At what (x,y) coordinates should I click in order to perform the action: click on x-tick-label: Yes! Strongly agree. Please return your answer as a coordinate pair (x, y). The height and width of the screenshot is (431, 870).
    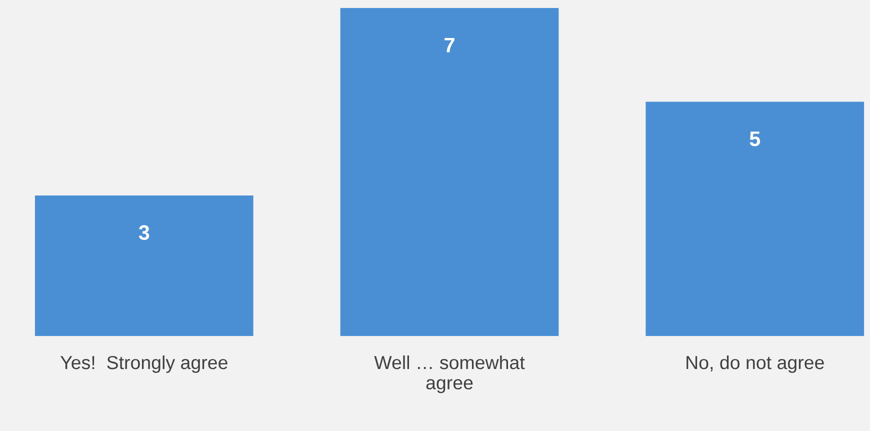
    Looking at the image, I should click on (144, 364).